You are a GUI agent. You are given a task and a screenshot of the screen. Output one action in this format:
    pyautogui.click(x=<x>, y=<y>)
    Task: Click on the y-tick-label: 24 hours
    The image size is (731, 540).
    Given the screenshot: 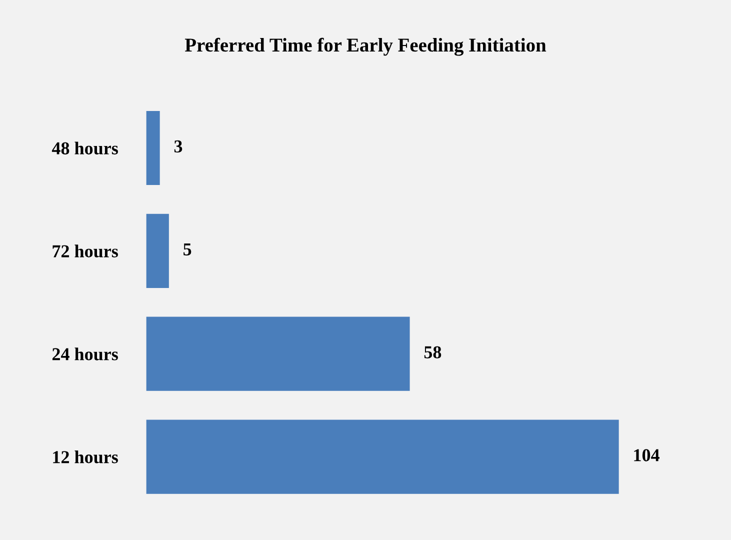 What is the action you would take?
    pyautogui.click(x=85, y=354)
    